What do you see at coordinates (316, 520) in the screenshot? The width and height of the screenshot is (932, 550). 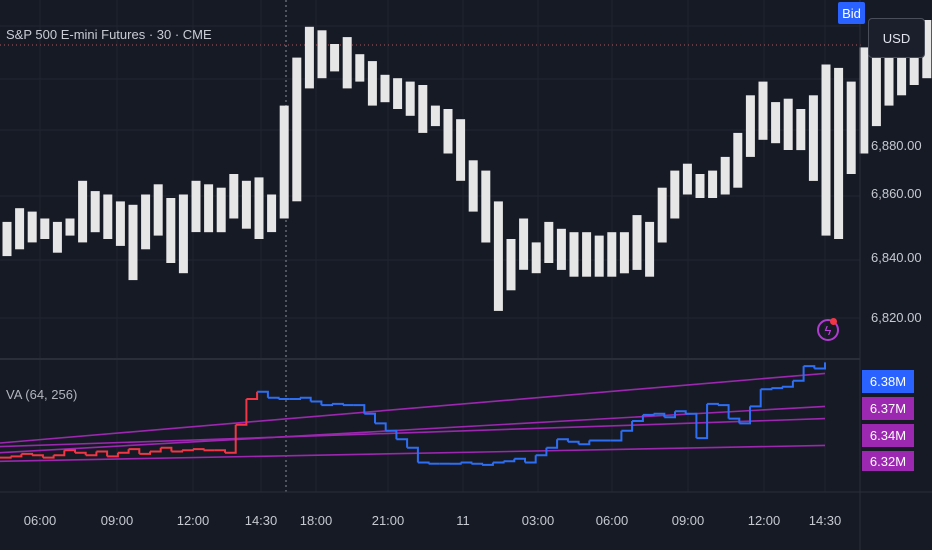 I see `x-tick-label: 18:00` at bounding box center [316, 520].